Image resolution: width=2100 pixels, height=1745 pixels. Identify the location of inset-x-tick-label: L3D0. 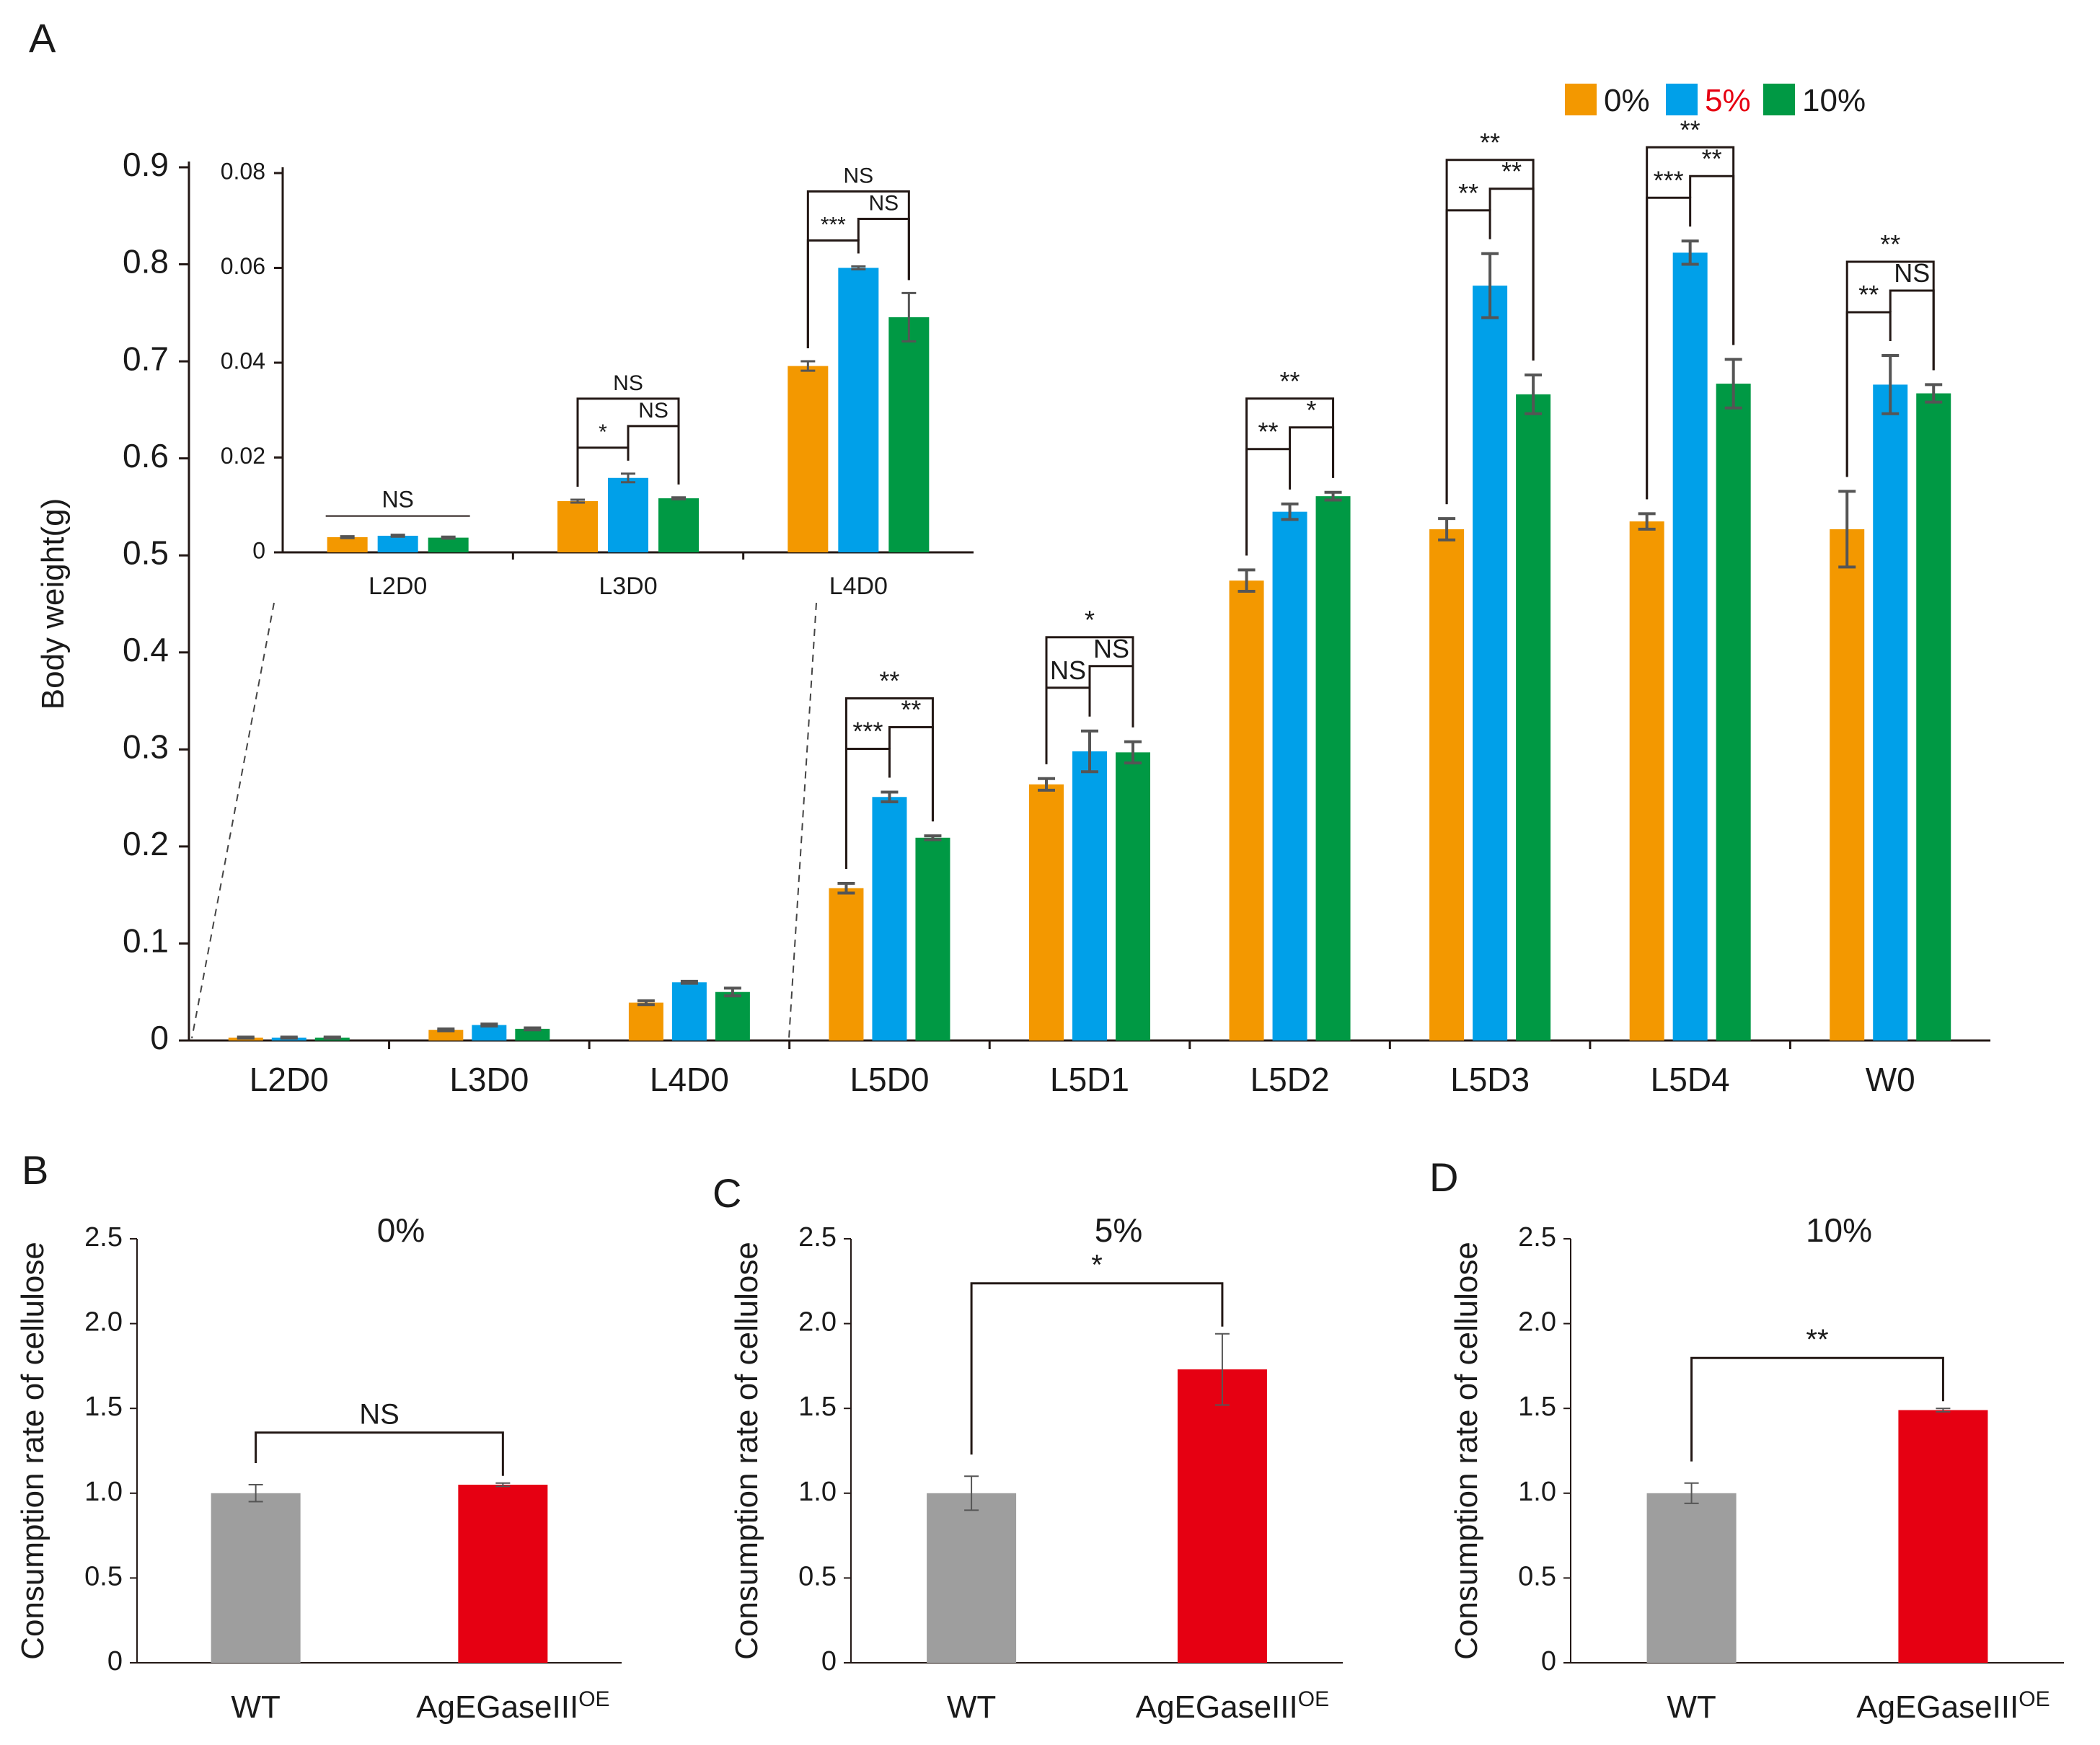
(628, 586).